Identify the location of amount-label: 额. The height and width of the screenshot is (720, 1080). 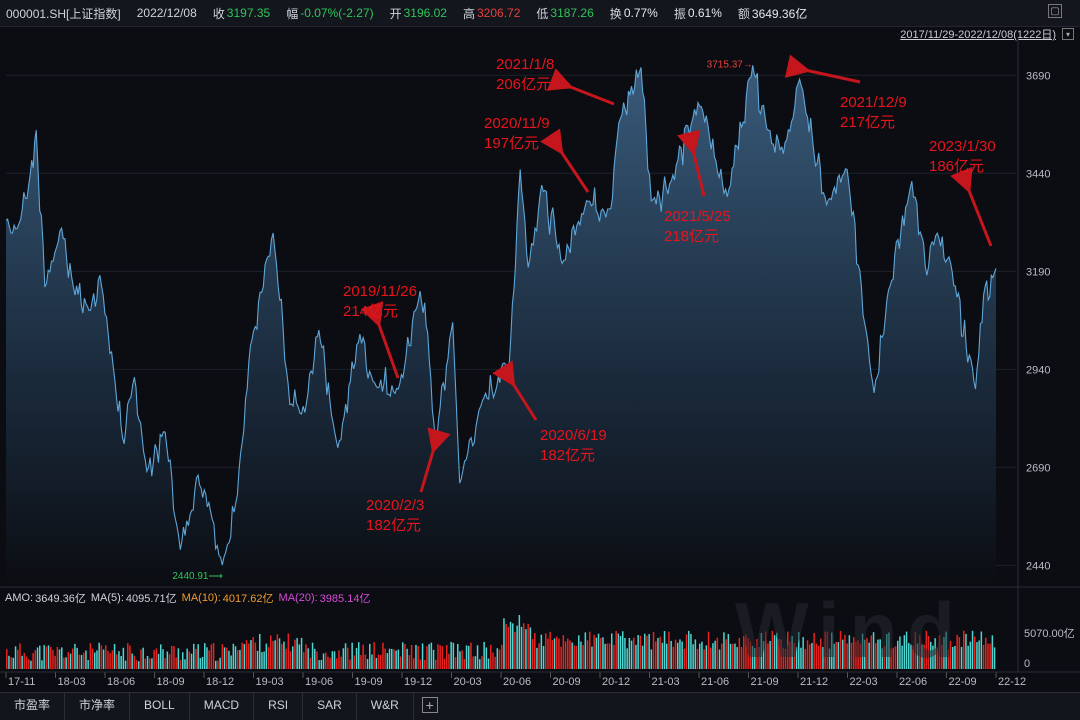
(743, 13).